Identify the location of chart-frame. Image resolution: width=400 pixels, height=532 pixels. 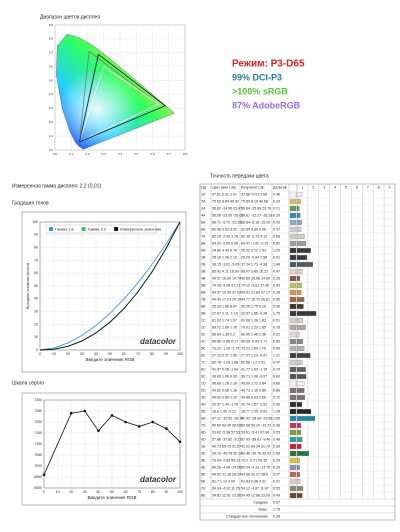
(104, 449).